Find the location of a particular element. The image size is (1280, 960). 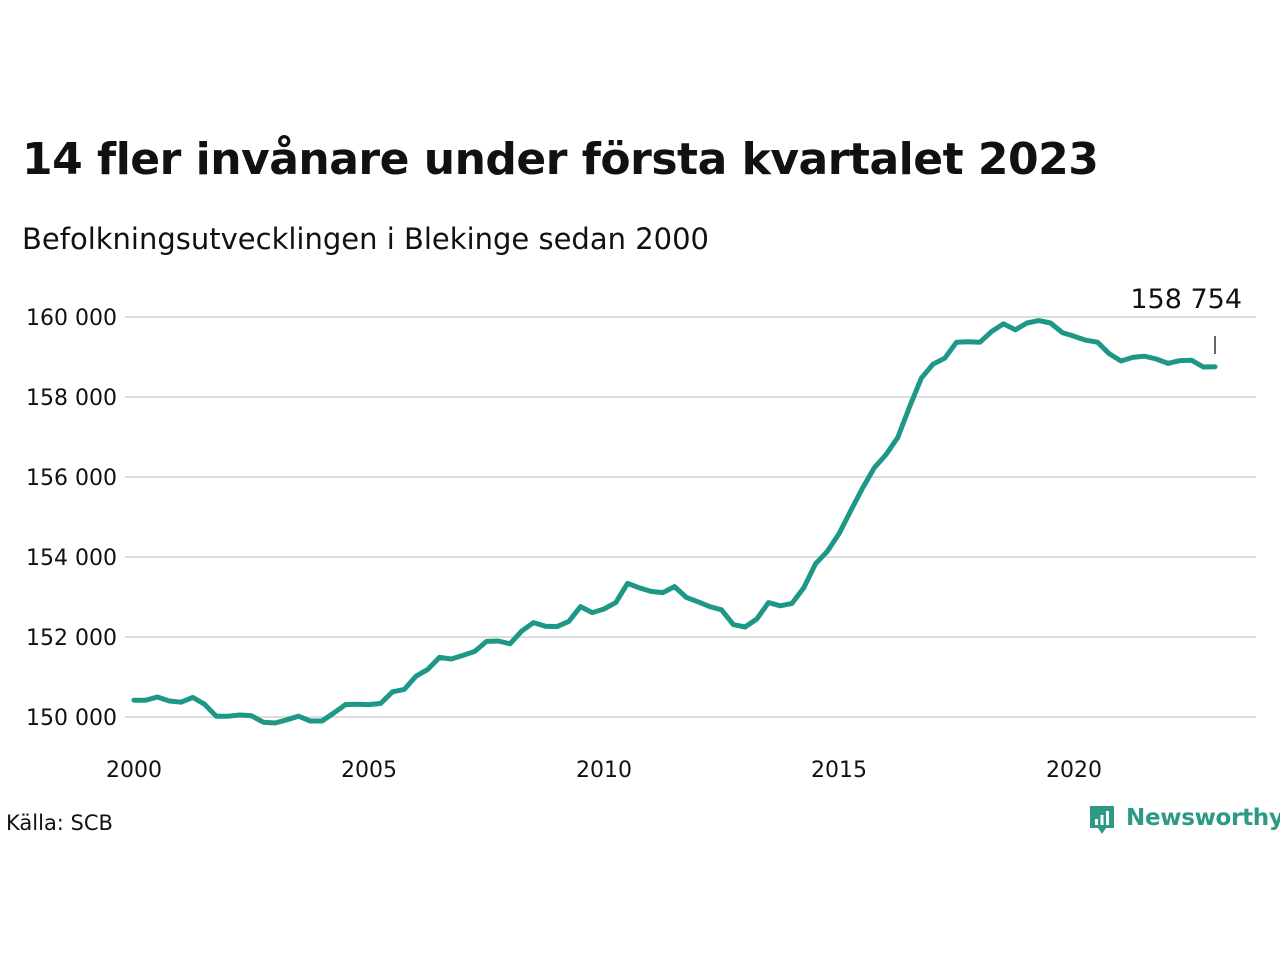

brand-logo: Newsworthy is located at coordinates (1184, 819).